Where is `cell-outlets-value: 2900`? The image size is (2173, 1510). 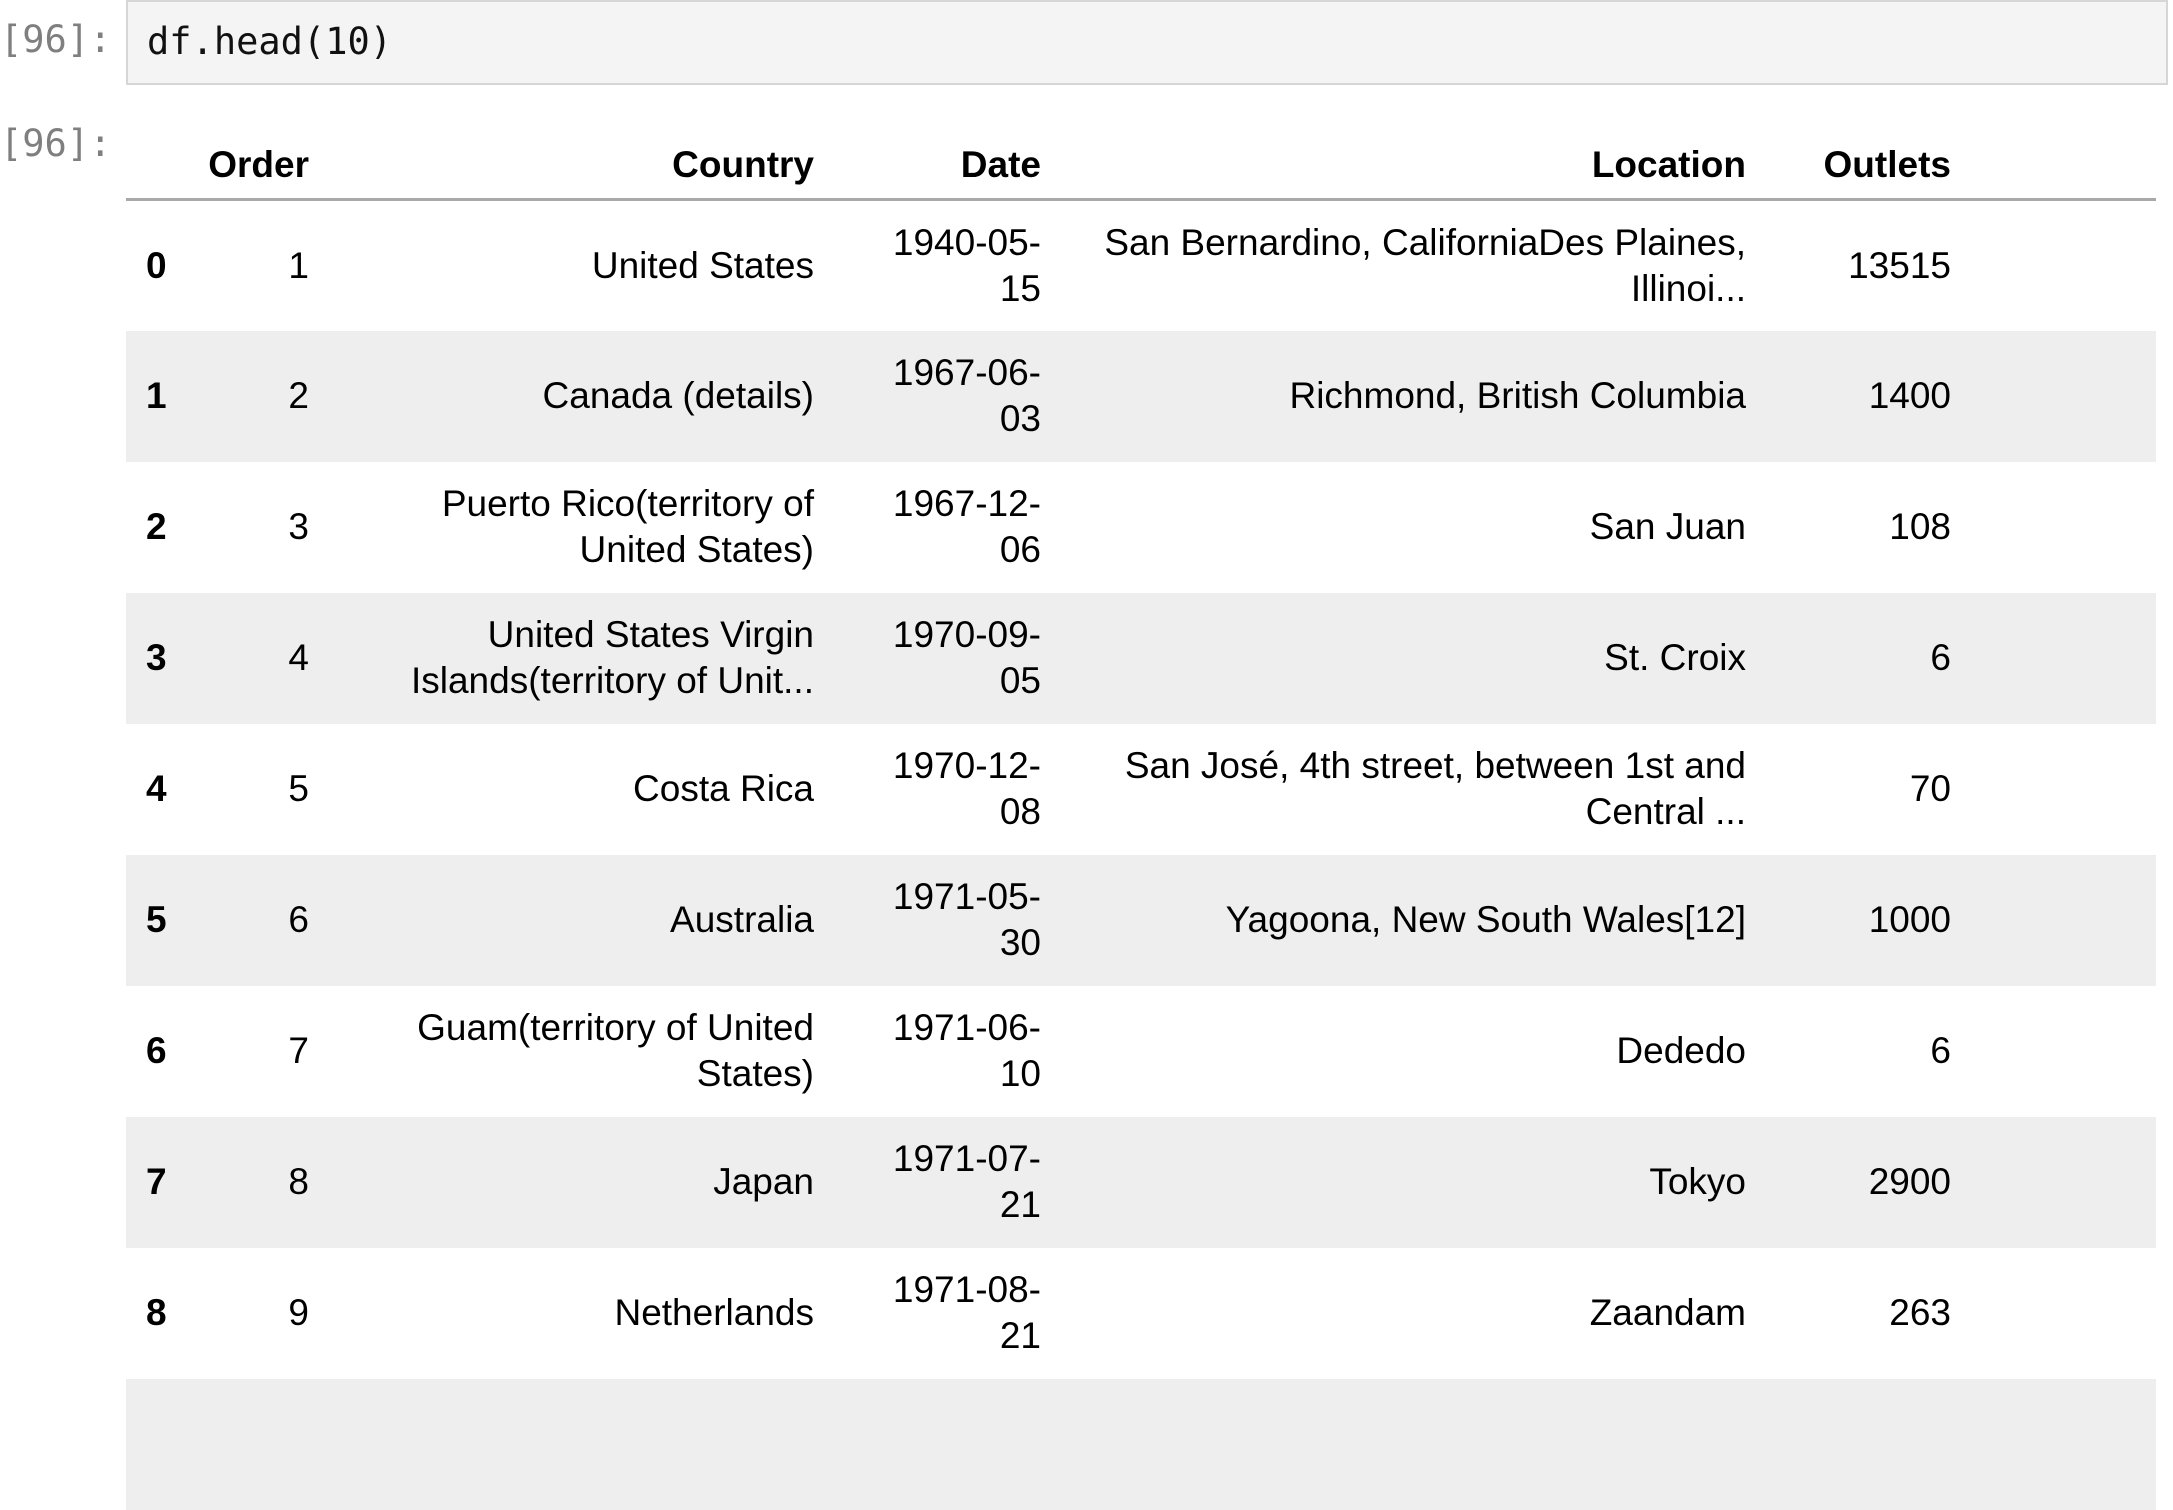 cell-outlets-value: 2900 is located at coordinates (1909, 1181).